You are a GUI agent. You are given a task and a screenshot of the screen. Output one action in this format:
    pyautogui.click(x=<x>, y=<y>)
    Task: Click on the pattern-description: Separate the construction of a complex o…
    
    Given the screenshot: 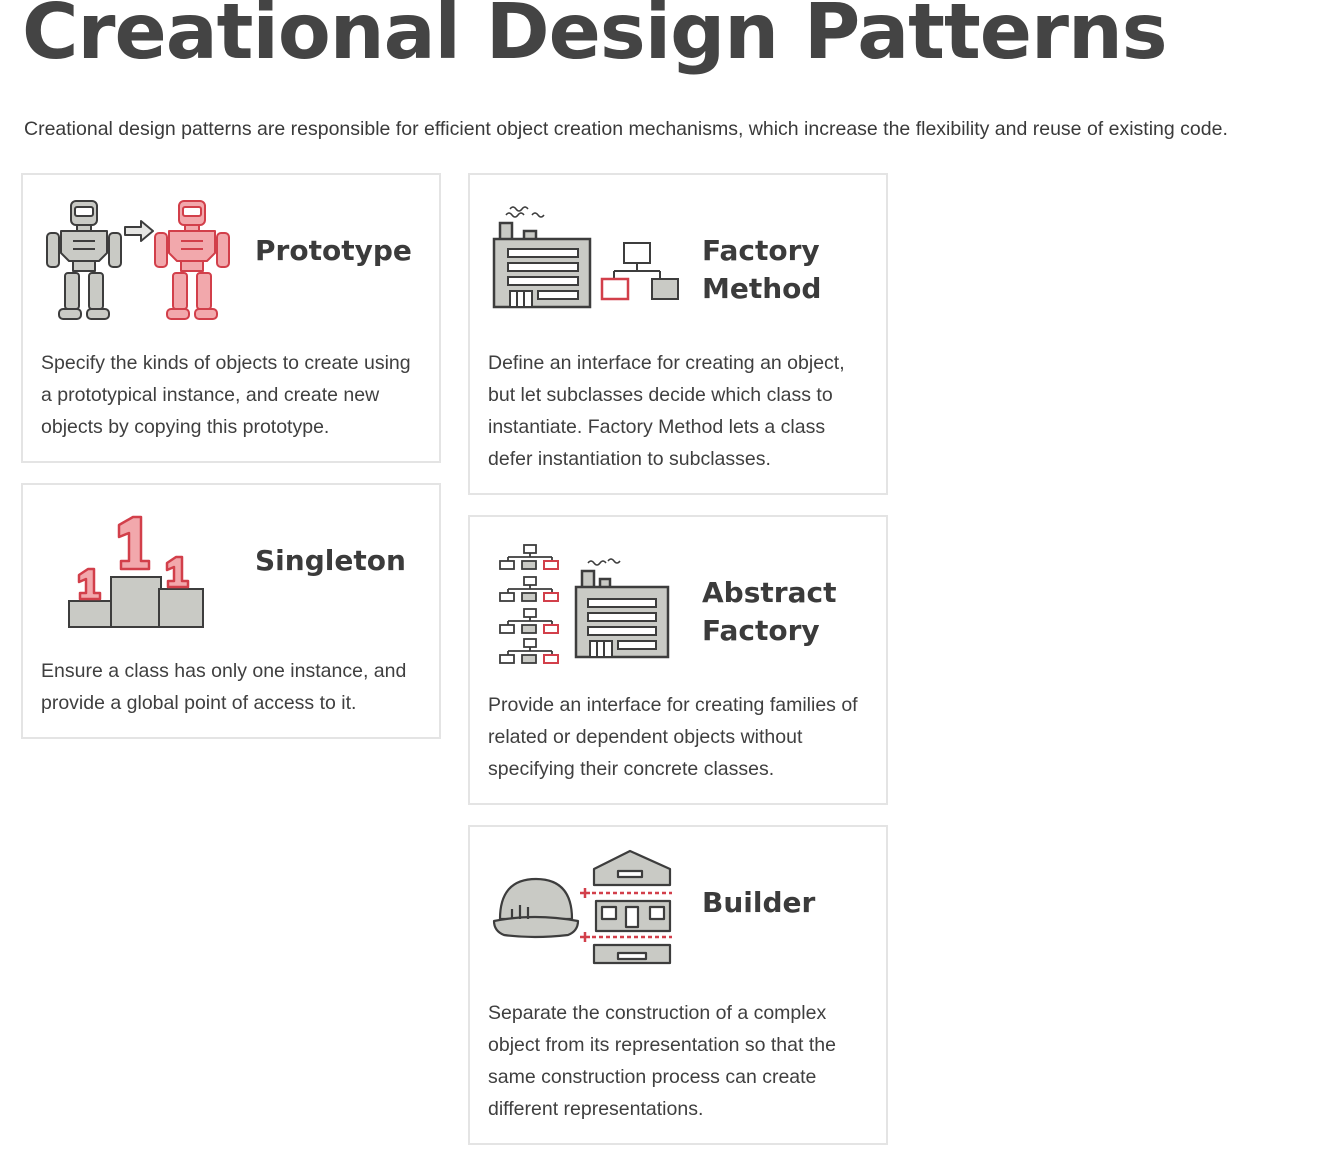 What is the action you would take?
    pyautogui.click(x=662, y=1061)
    